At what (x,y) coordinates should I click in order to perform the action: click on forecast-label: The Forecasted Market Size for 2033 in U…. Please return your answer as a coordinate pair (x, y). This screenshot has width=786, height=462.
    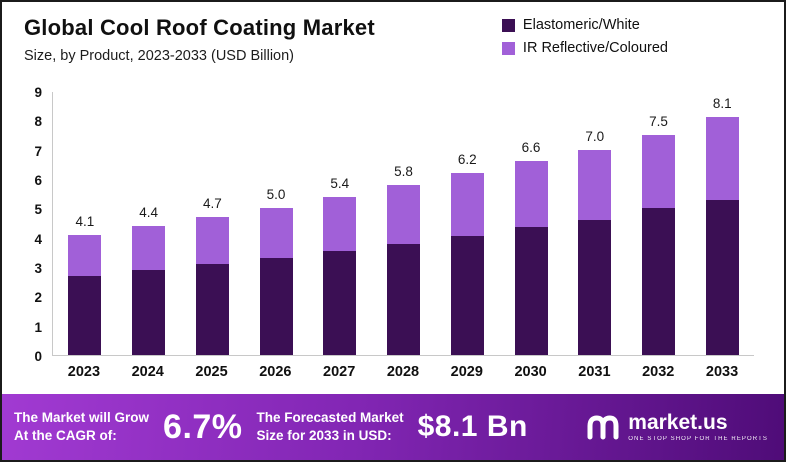
    Looking at the image, I should click on (330, 426).